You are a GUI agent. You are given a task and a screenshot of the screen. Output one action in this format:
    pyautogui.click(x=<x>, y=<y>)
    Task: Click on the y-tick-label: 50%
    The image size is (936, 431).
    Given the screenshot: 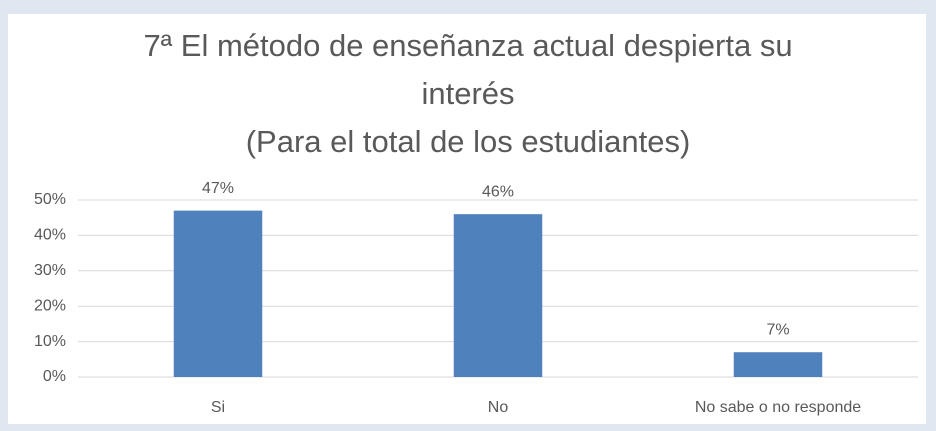 What is the action you would take?
    pyautogui.click(x=50, y=199)
    